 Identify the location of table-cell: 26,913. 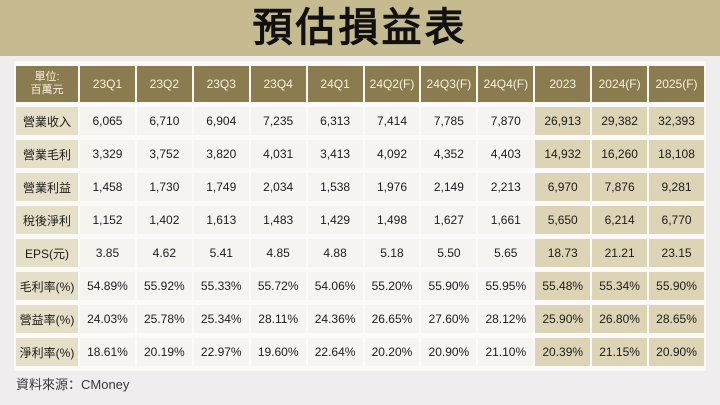
(563, 121).